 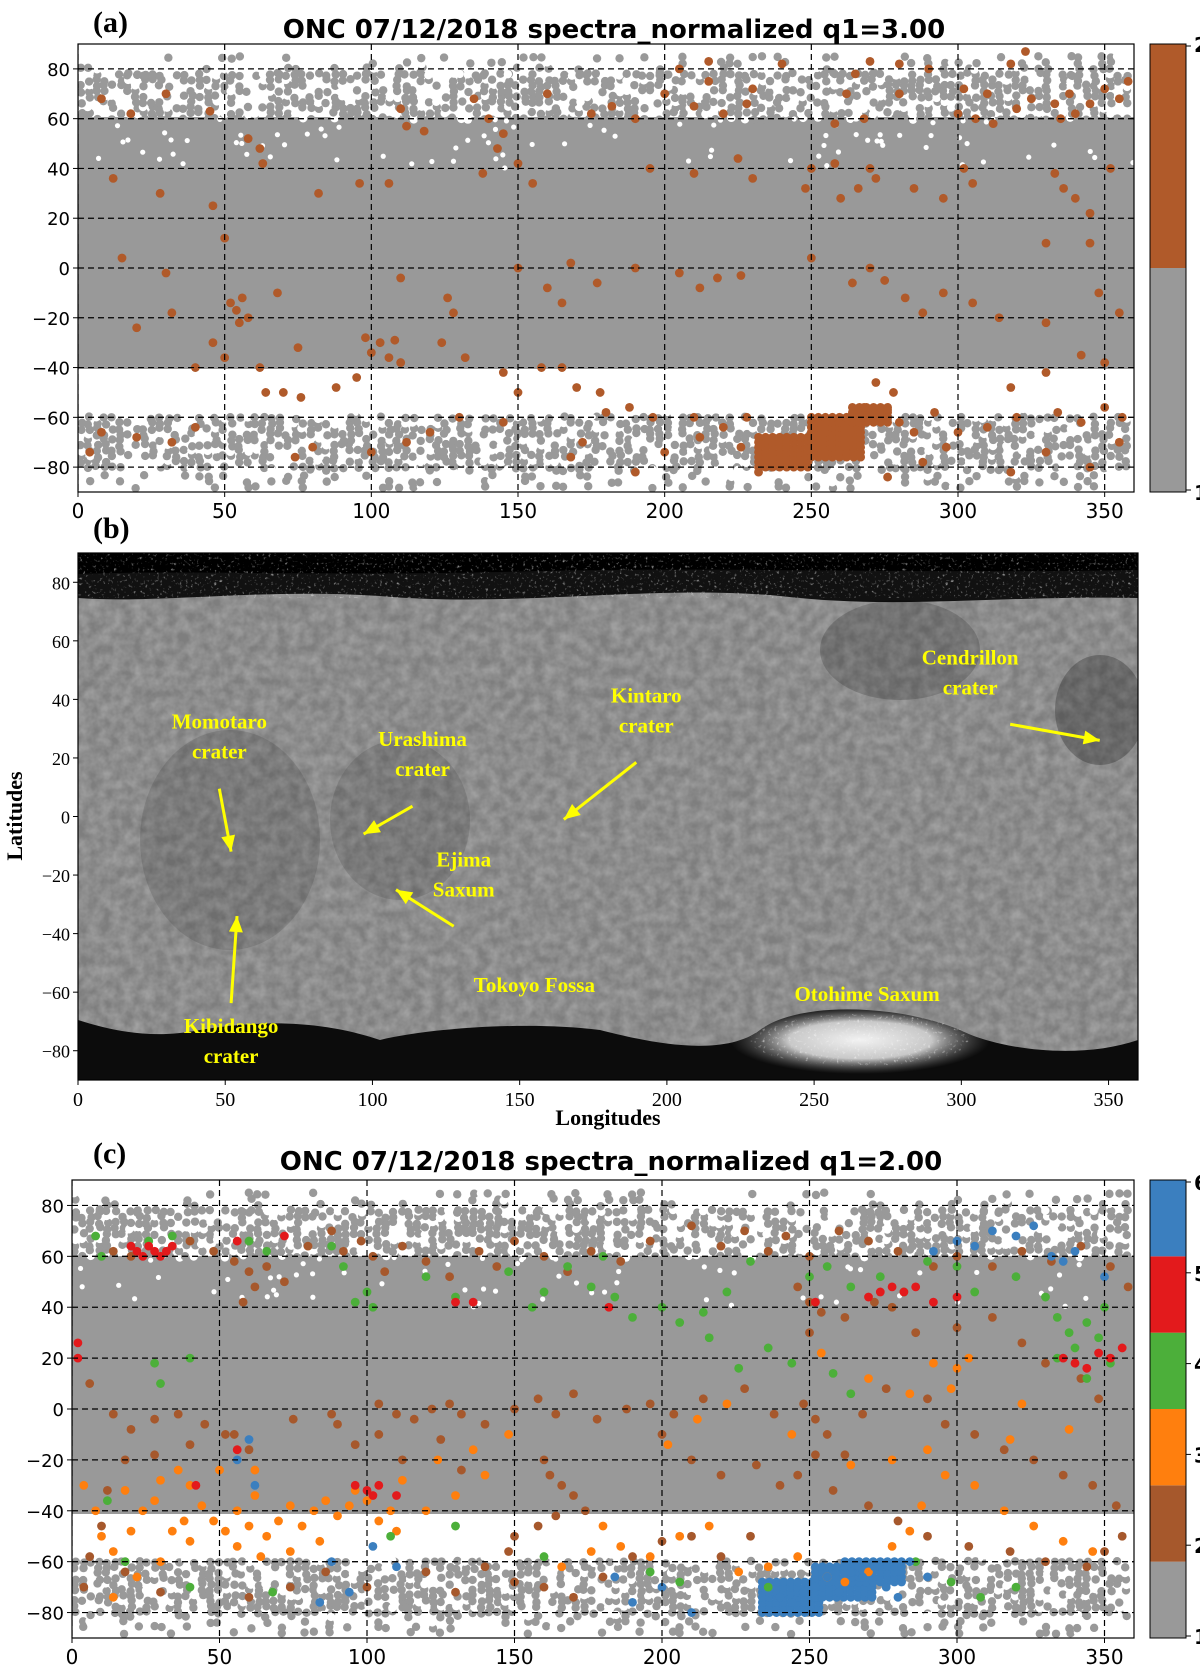 I want to click on x-tick-label: 350, so click(x=1109, y=1100).